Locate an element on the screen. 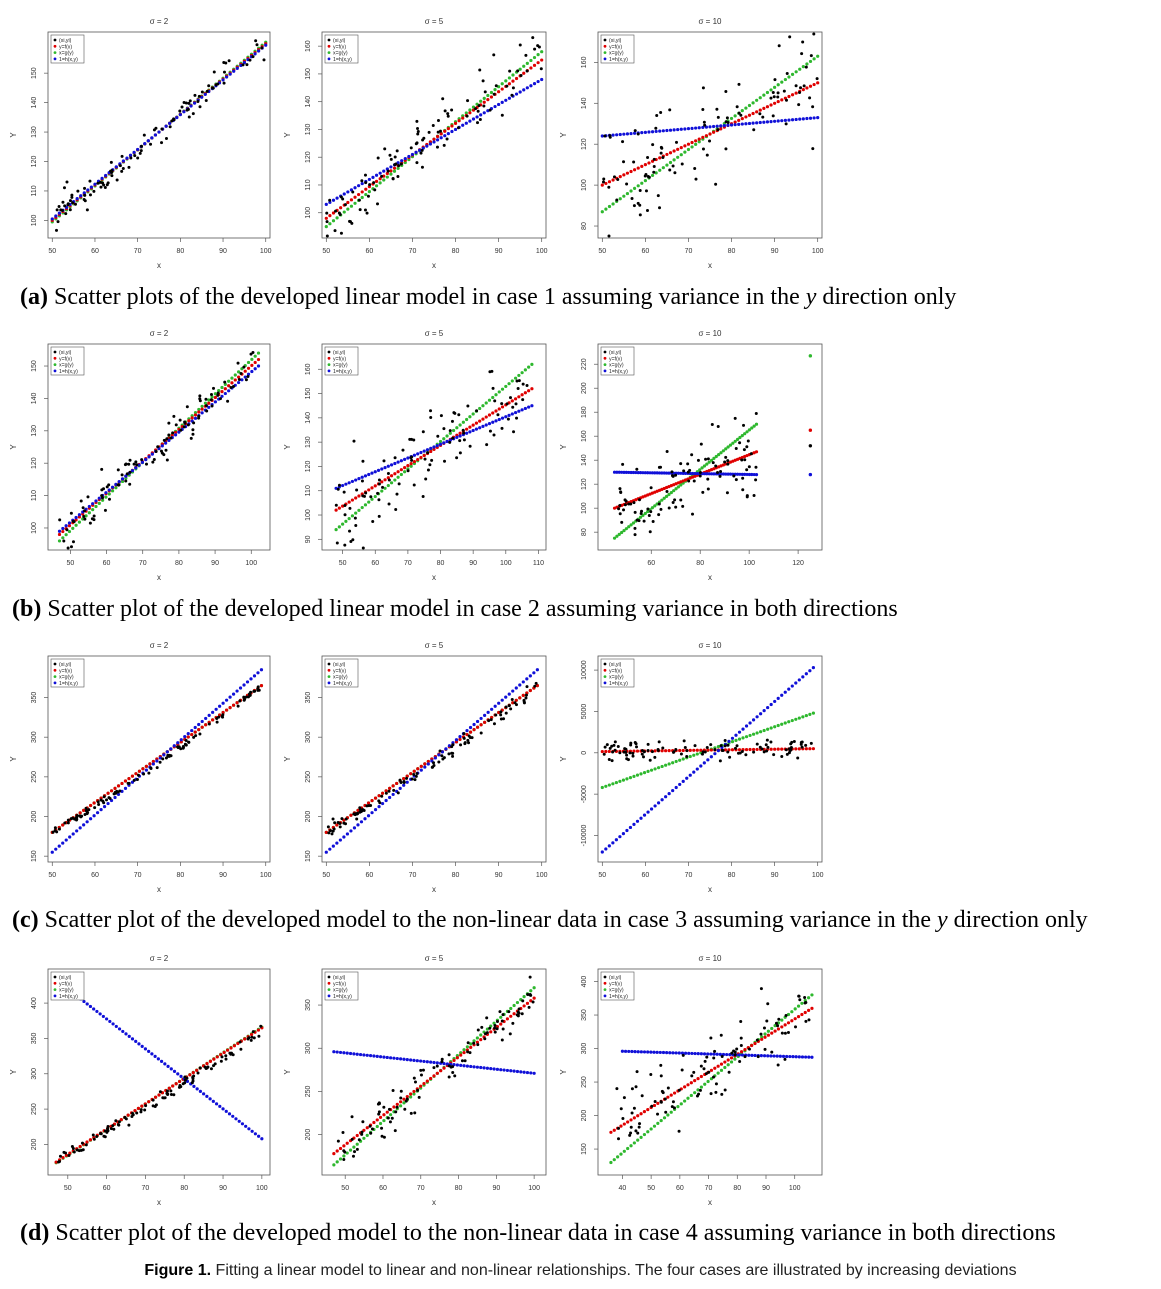 This screenshot has width=1161, height=1289. caption-c-variable: y is located at coordinates (942, 920).